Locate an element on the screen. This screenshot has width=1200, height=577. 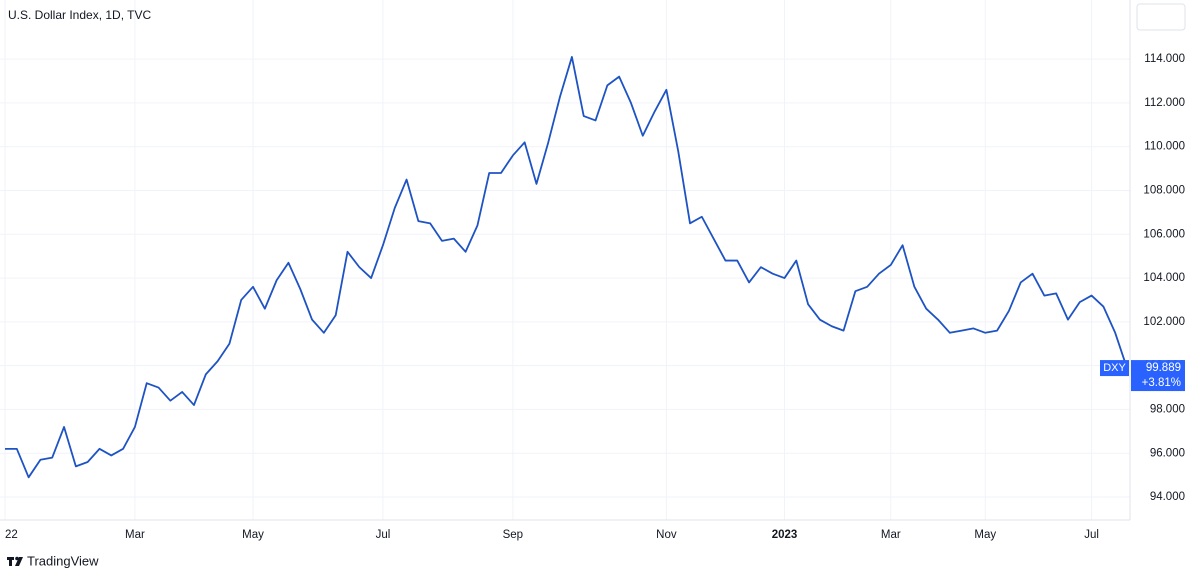
last-value-label: 99.889 is located at coordinates (1163, 368).